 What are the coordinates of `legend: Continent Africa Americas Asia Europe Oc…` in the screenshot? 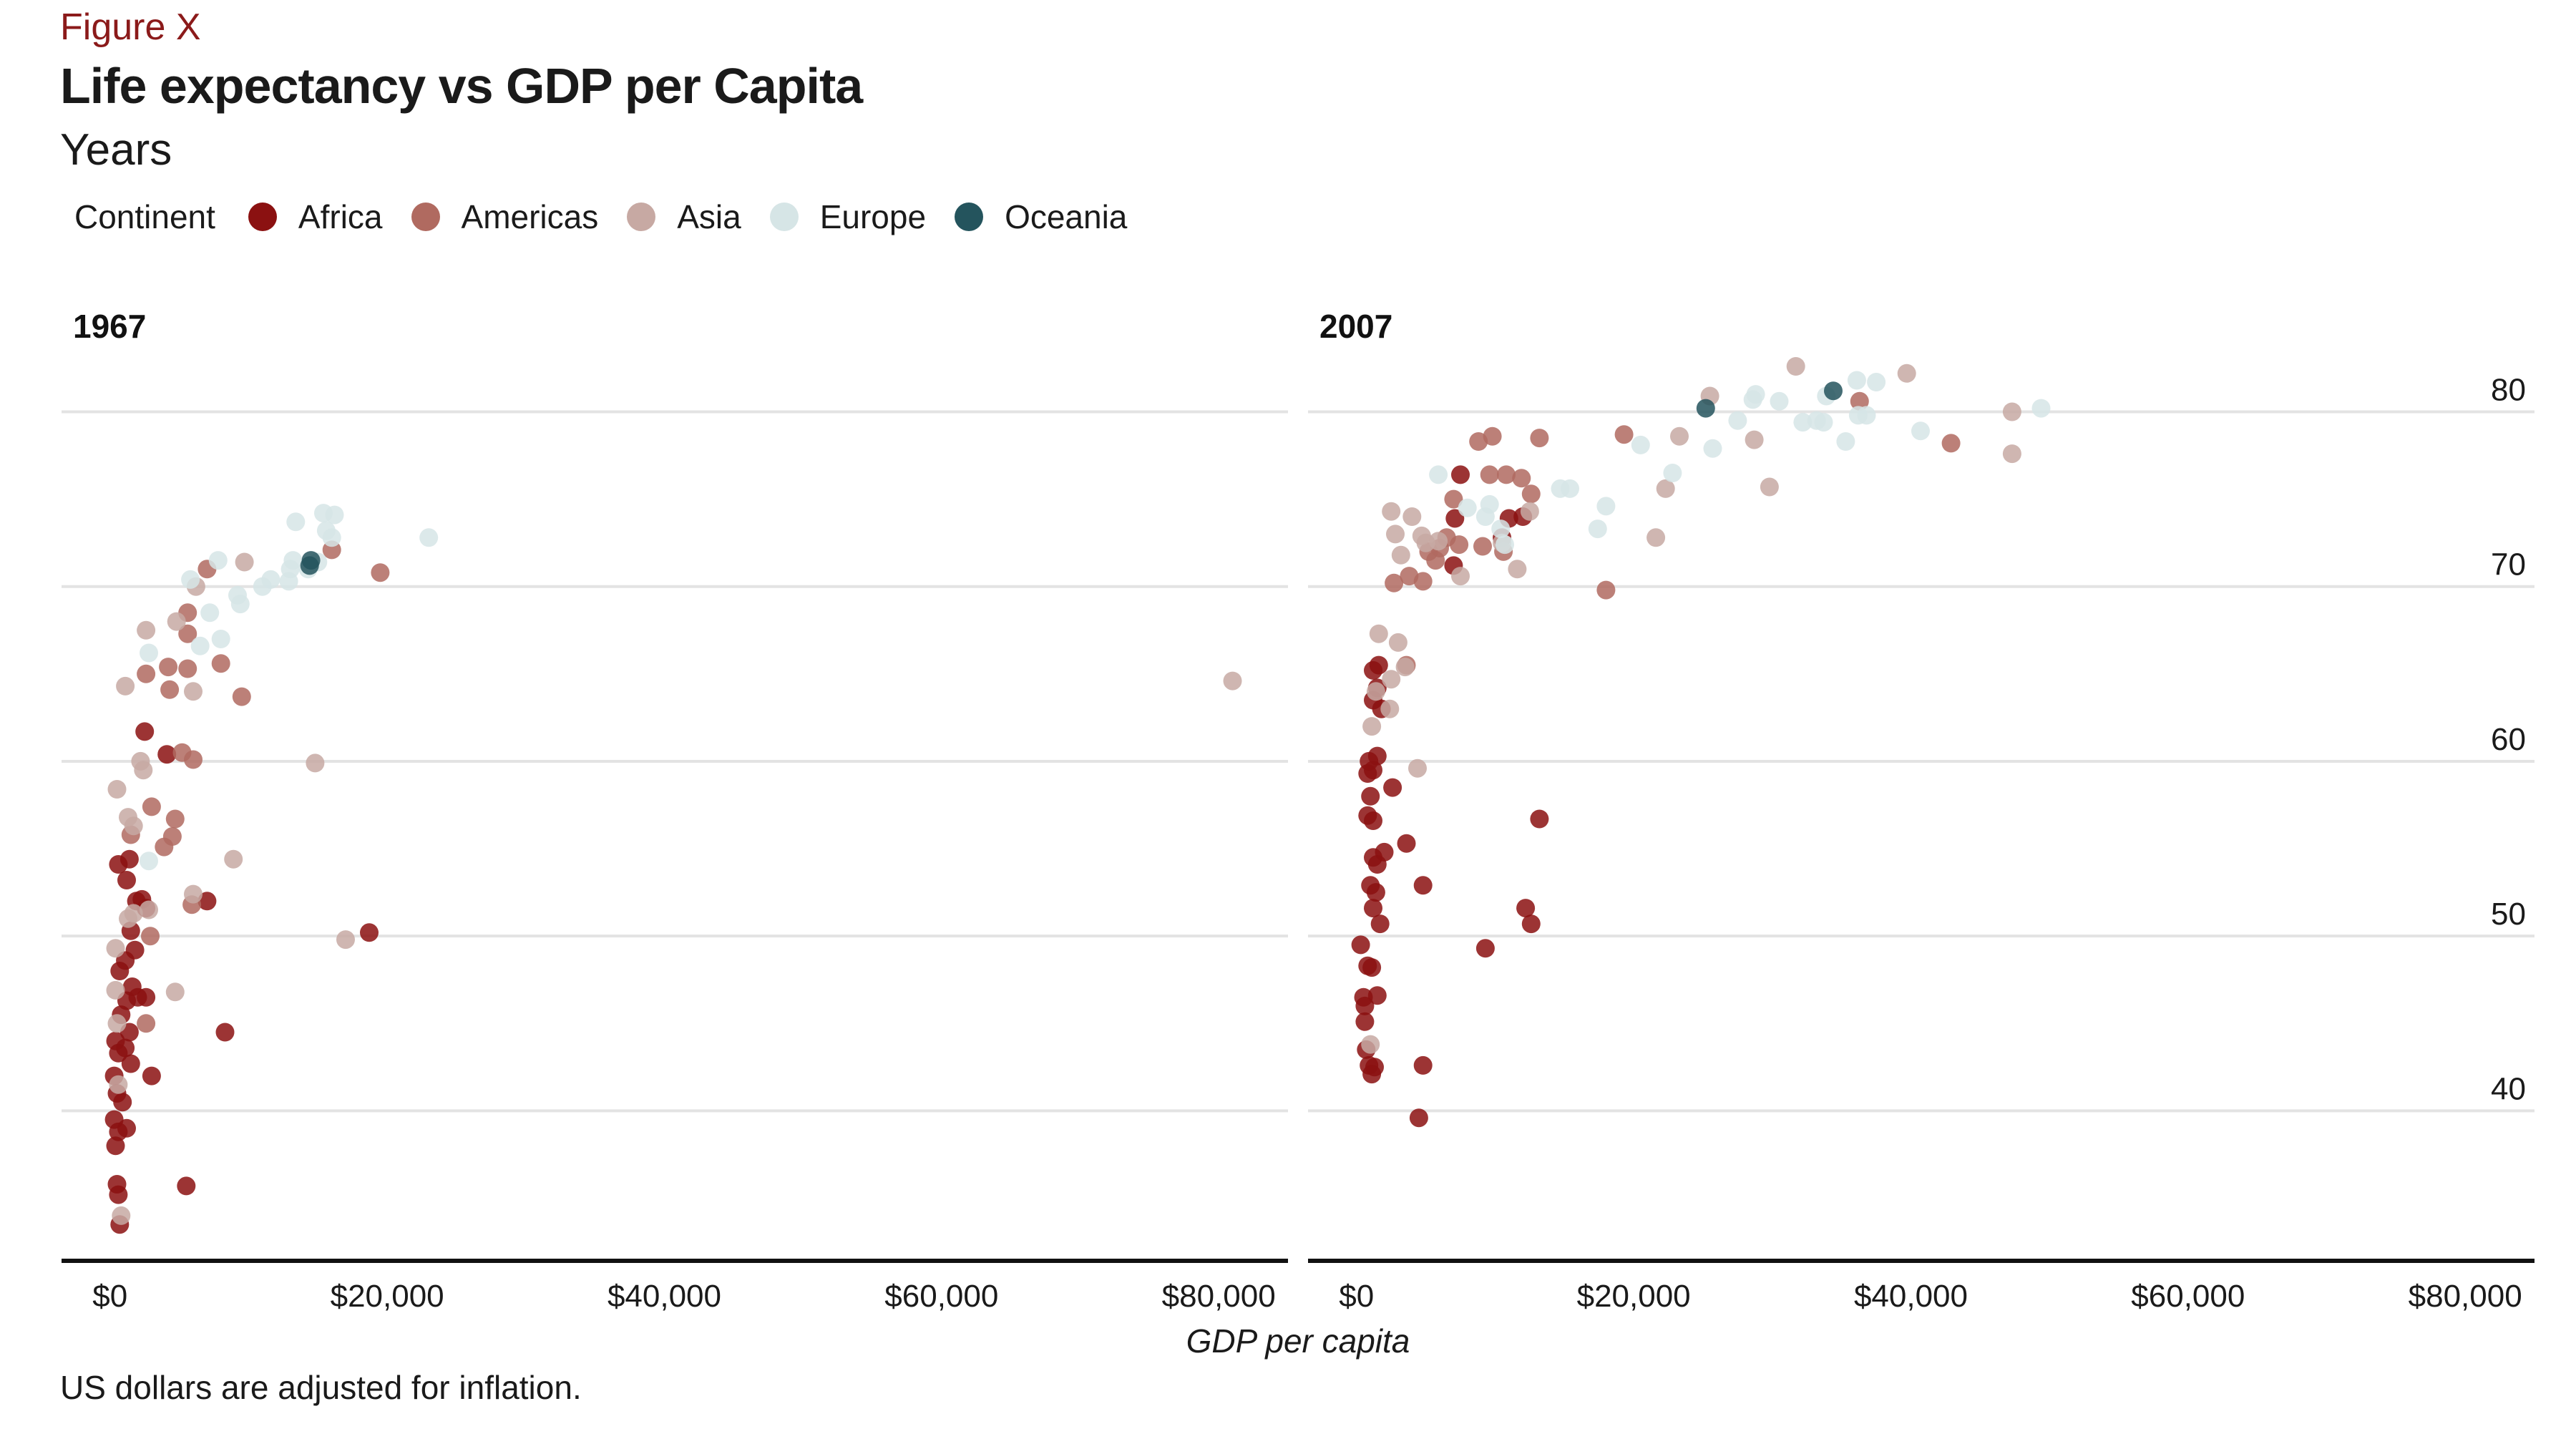 It's located at (615, 217).